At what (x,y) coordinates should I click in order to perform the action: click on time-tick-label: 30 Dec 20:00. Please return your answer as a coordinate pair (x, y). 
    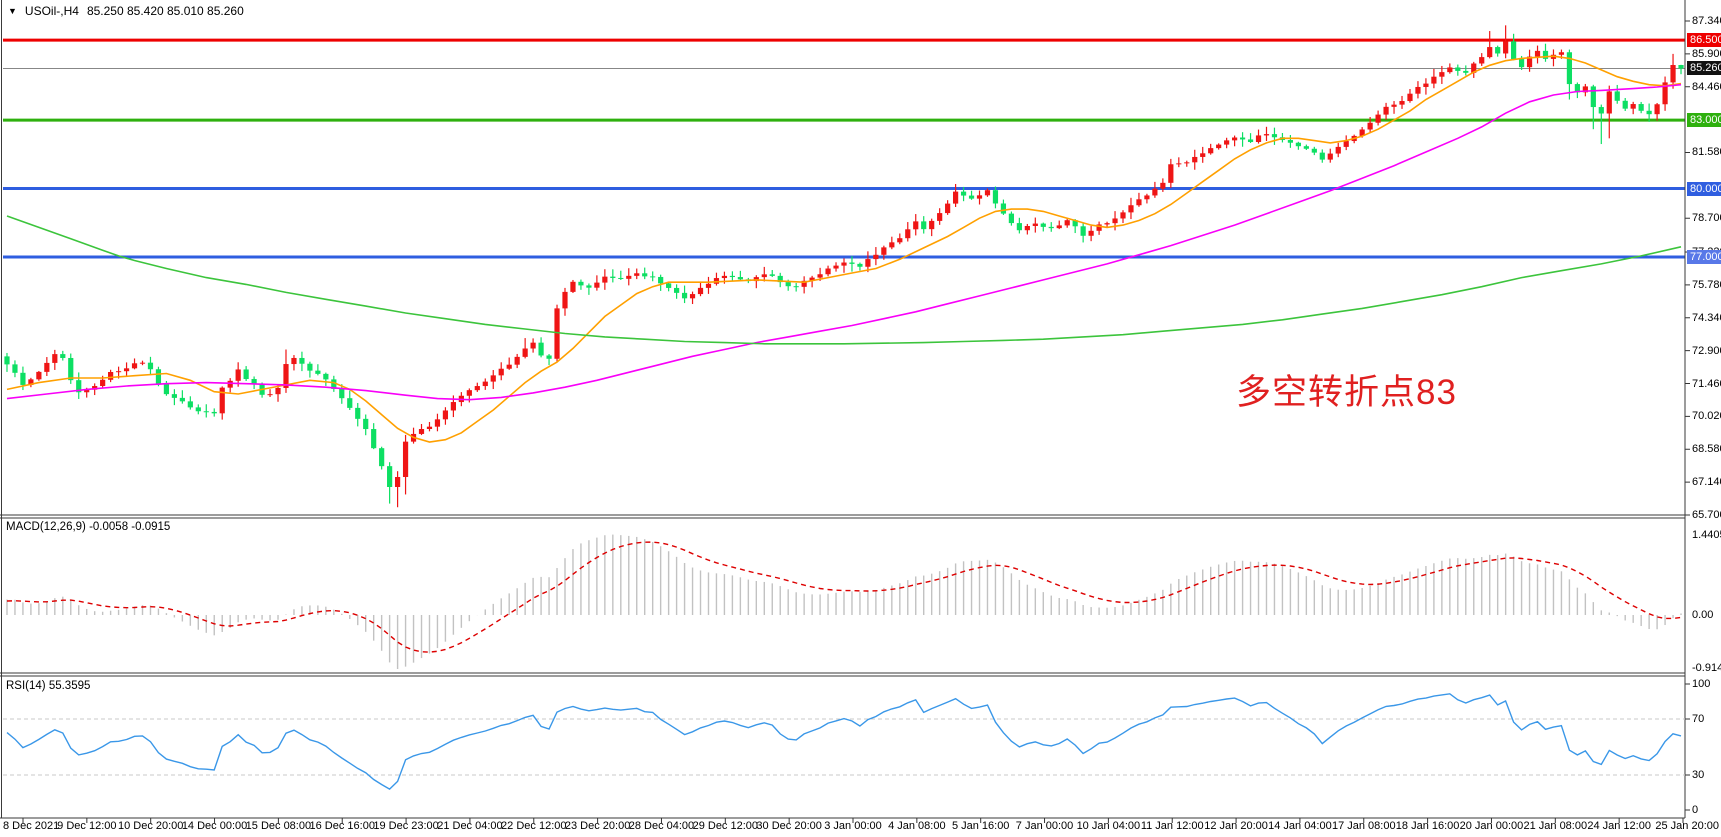
    Looking at the image, I should click on (789, 826).